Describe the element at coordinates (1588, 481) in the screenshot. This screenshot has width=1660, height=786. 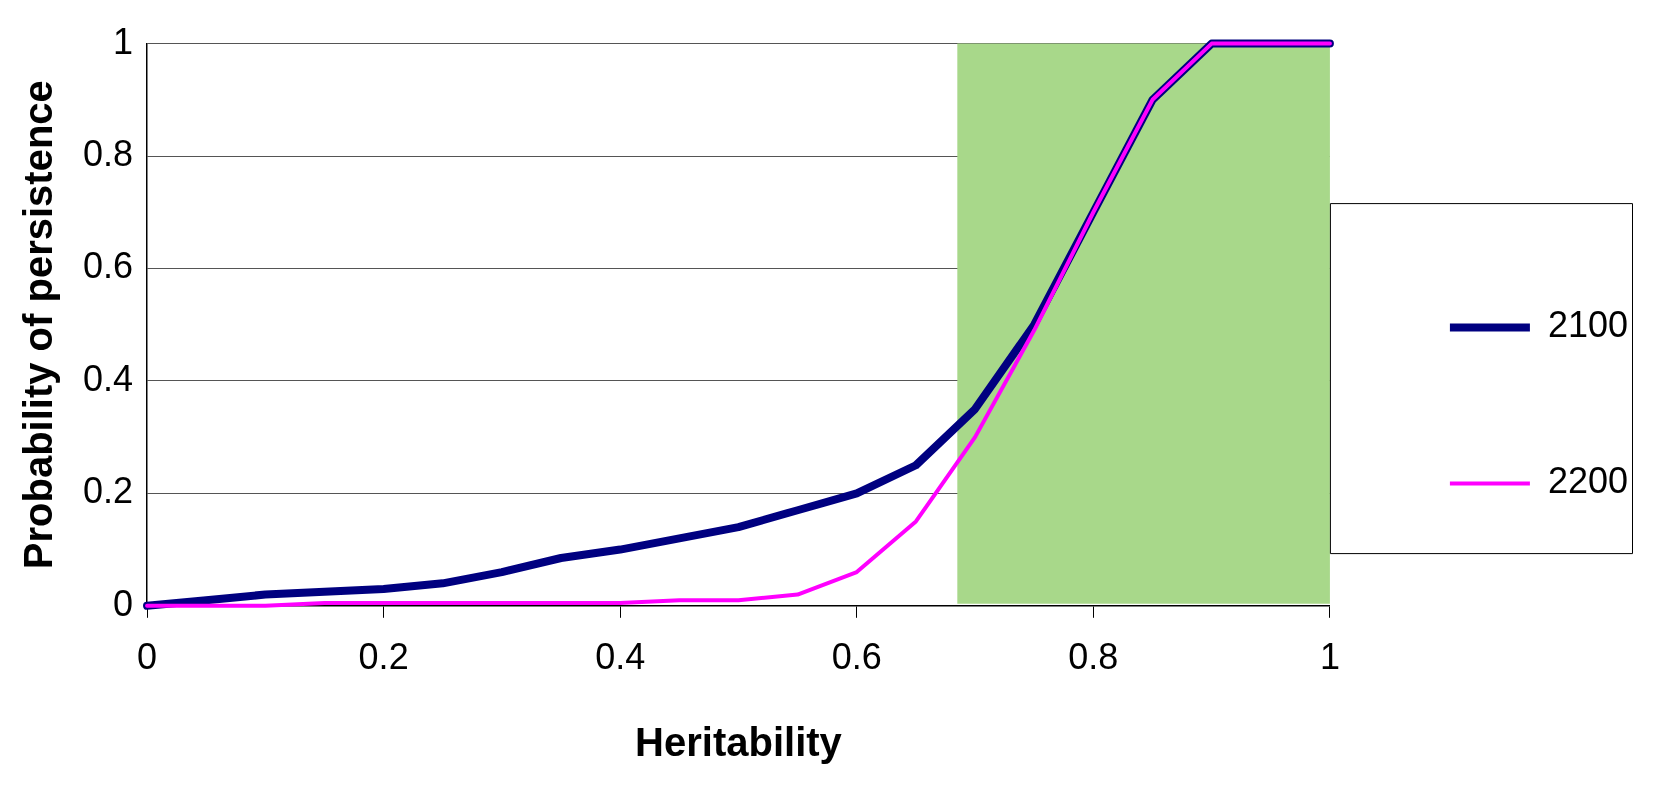
I see `legend-label: 2200` at that location.